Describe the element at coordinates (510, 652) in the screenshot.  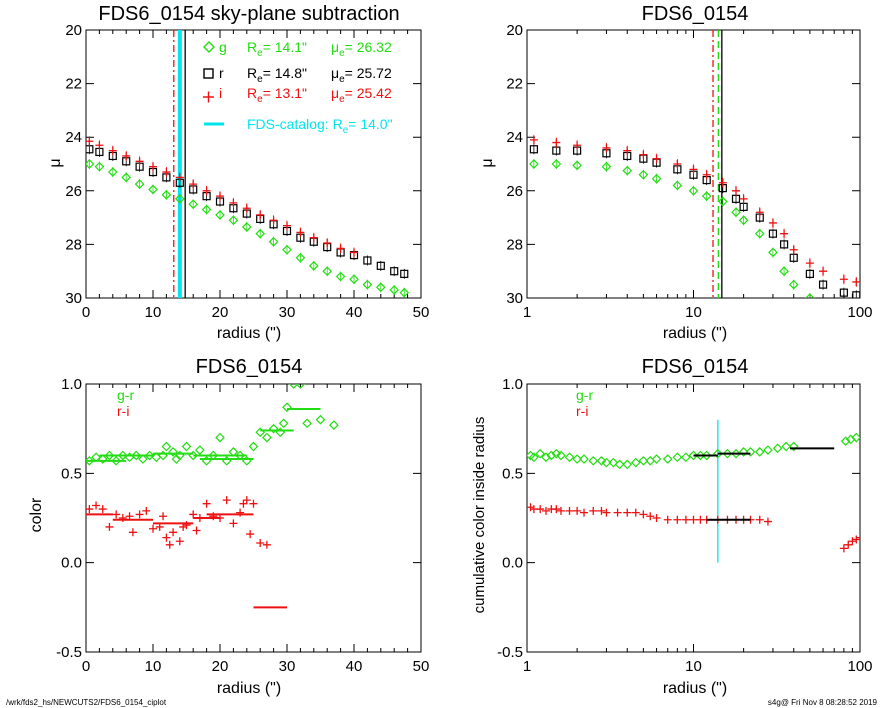
I see `y-tick-label: -0.5` at that location.